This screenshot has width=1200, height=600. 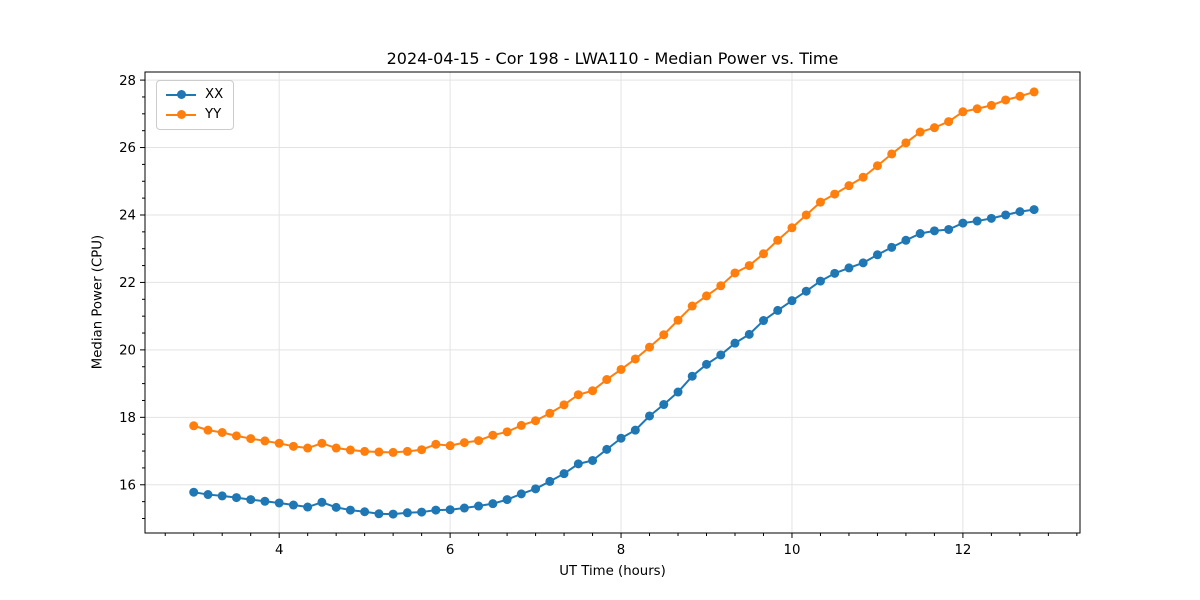 What do you see at coordinates (127, 216) in the screenshot?
I see `y-tick-label: 24` at bounding box center [127, 216].